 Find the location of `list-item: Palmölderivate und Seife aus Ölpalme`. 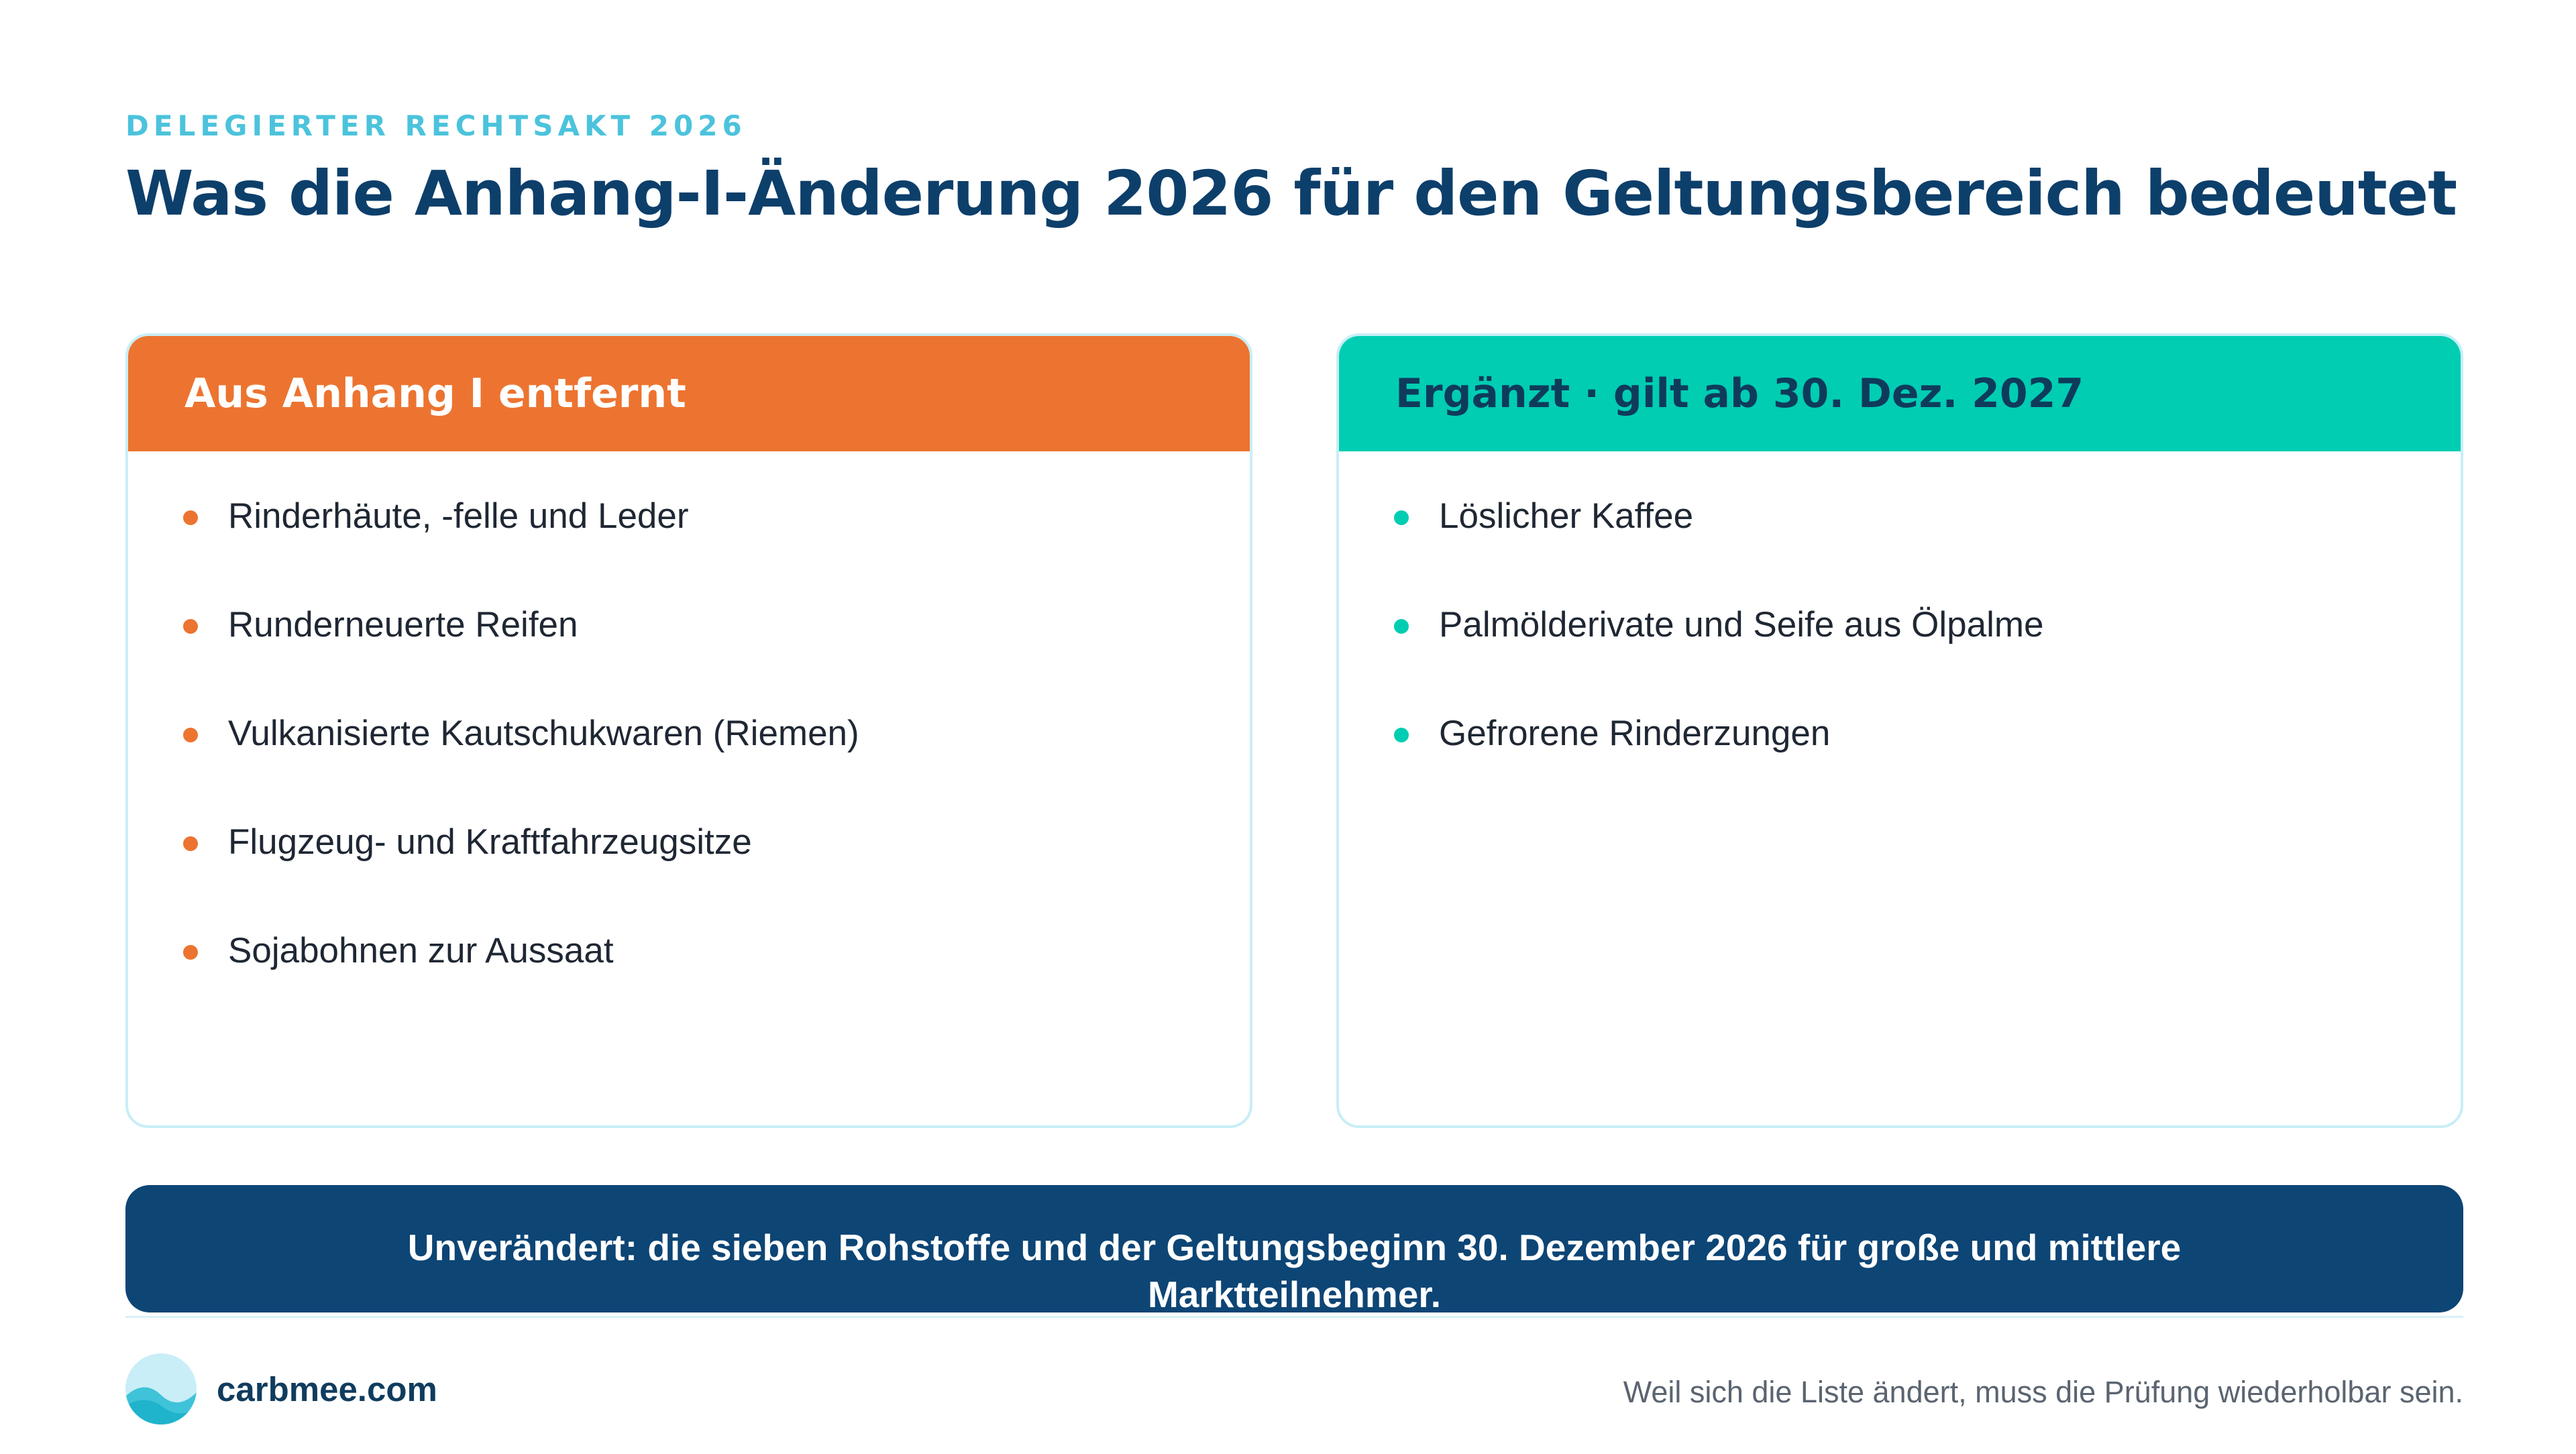

list-item: Palmölderivate und Seife aus Ölpalme is located at coordinates (1900, 656).